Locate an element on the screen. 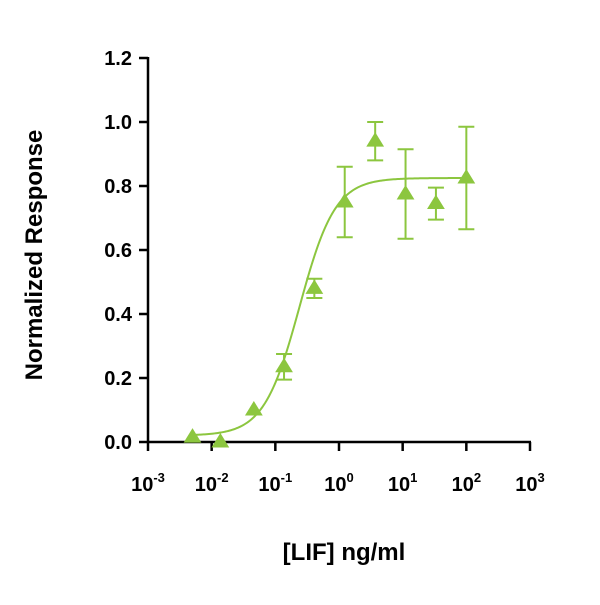  x-tick-exponent: 1 is located at coordinates (413, 477).